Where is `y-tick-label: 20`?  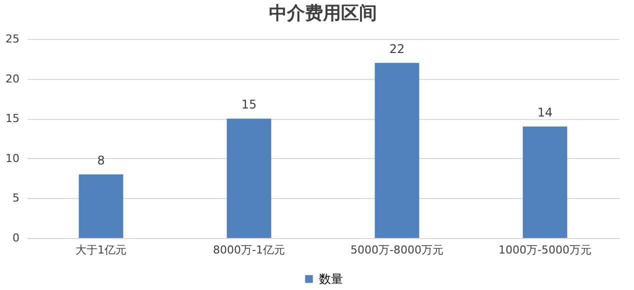
y-tick-label: 20 is located at coordinates (13, 79).